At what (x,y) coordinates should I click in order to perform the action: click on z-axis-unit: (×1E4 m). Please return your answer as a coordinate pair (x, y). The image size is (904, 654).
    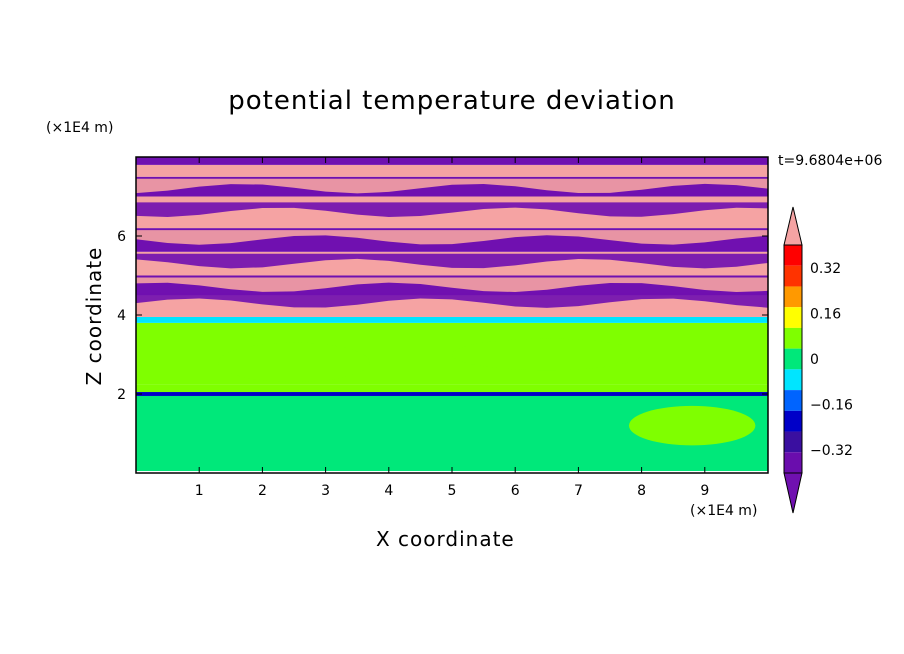
    Looking at the image, I should click on (80, 128).